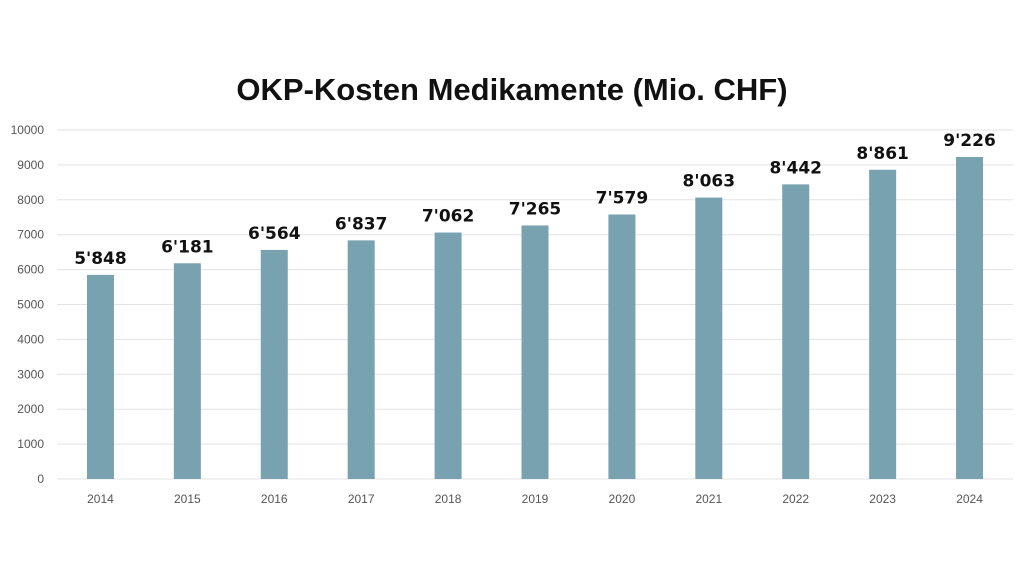  Describe the element at coordinates (622, 499) in the screenshot. I see `x-tick-label: 2020` at that location.